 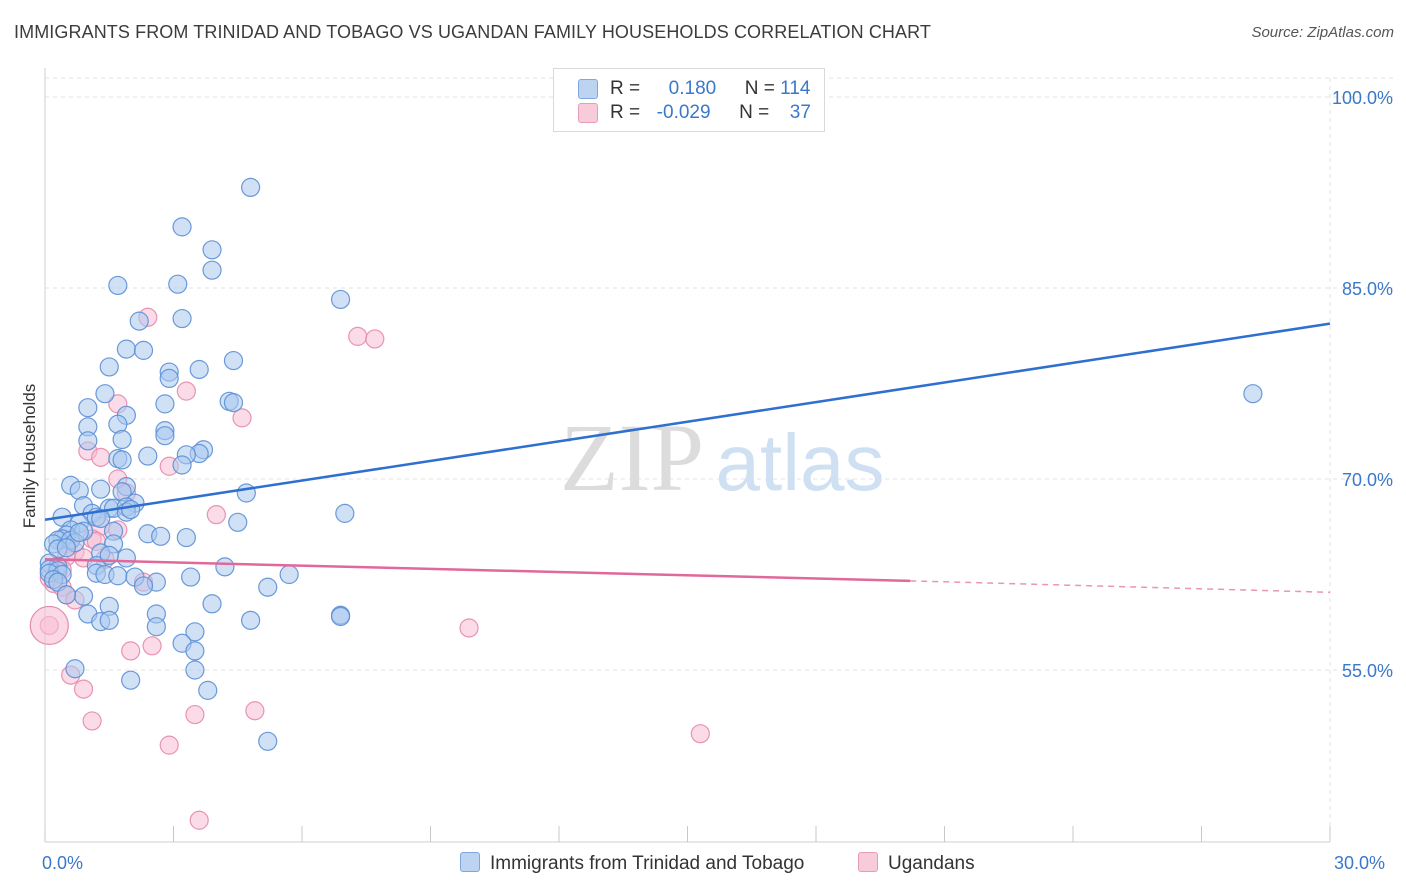 I want to click on watermark-atlas: atlas, so click(x=800, y=462).